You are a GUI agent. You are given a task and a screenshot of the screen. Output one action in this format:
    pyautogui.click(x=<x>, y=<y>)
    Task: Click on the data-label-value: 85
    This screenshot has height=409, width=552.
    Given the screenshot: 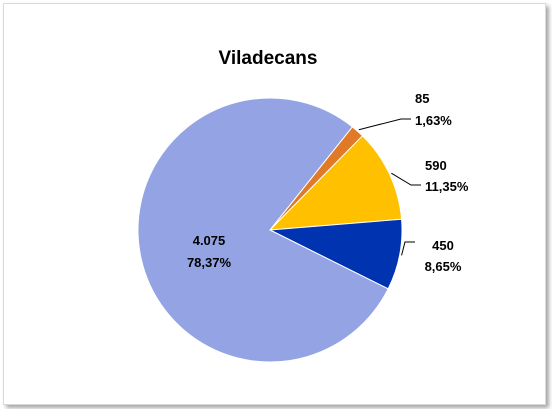 What is the action you would take?
    pyautogui.click(x=422, y=98)
    